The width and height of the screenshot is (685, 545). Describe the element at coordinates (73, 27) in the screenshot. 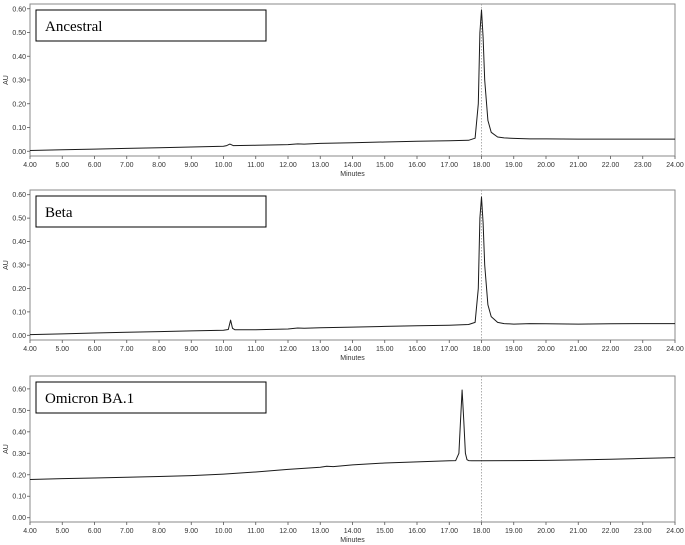

I see `sample-label: Ancestral` at that location.